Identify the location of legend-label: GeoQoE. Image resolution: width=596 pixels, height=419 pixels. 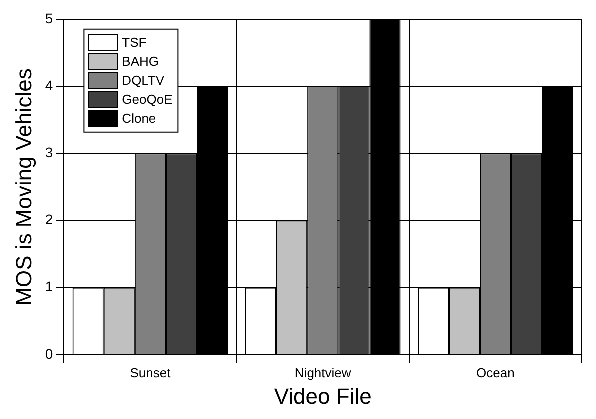
(148, 99).